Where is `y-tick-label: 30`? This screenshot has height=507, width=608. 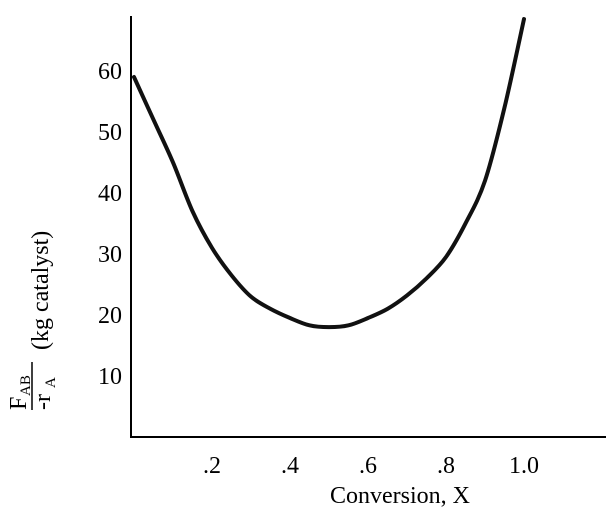
y-tick-label: 30 is located at coordinates (110, 255).